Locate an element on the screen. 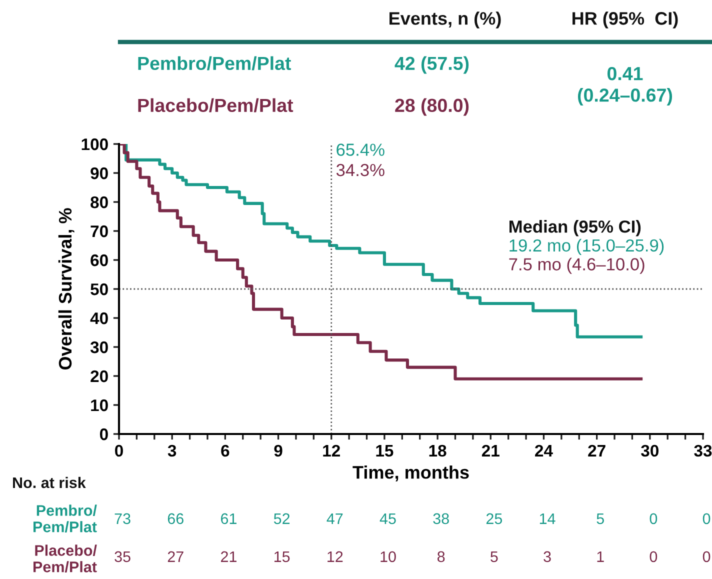 This screenshot has height=579, width=712. x-tick-label: 15 is located at coordinates (385, 451).